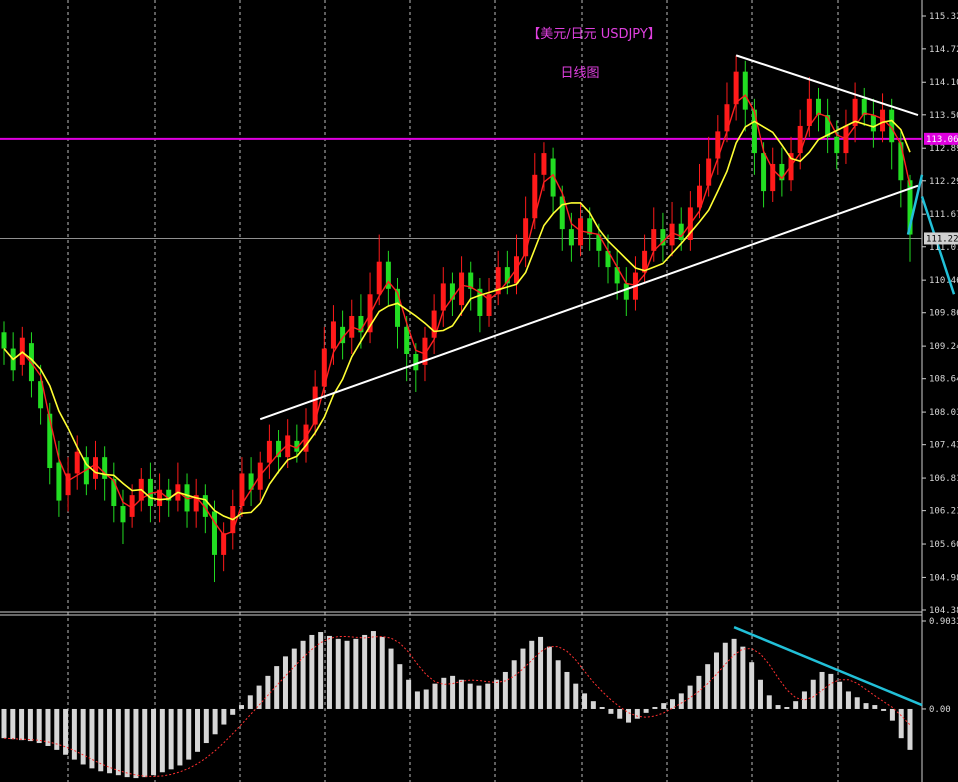 This screenshot has width=958, height=782. What do you see at coordinates (941, 188) in the screenshot?
I see `price-level-labels: 113.063 111.228` at bounding box center [941, 188].